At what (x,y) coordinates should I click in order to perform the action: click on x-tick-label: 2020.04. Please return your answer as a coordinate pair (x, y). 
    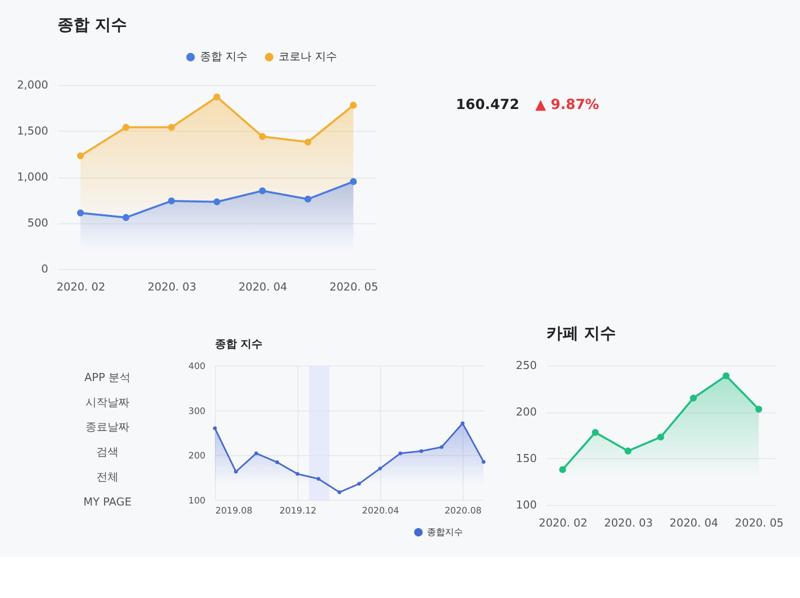
    Looking at the image, I should click on (381, 511).